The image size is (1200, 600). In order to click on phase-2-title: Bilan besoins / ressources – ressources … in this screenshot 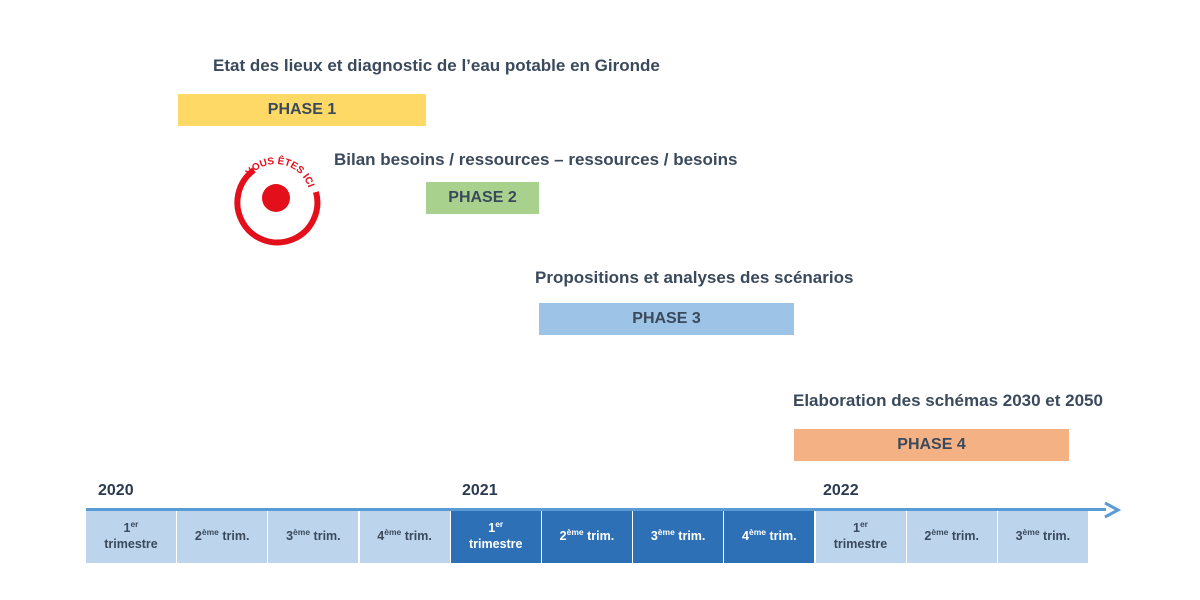, I will do `click(536, 159)`.